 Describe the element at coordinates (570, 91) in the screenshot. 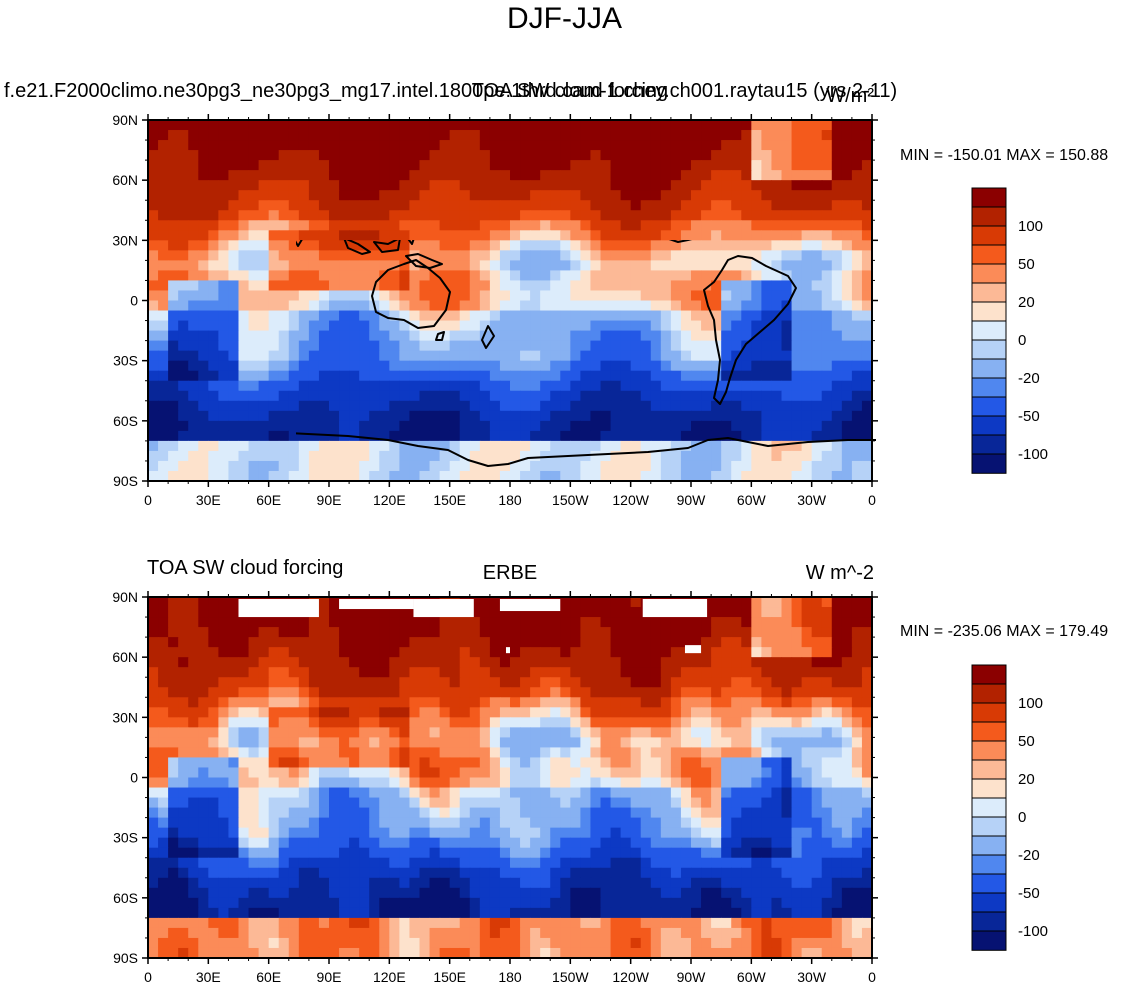

I see `panel1-center-title: TOA SW cloud forcing` at that location.